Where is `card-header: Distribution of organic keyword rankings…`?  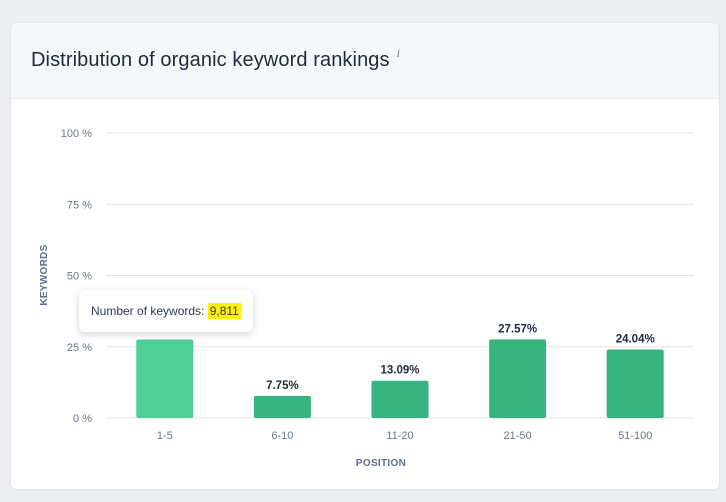 card-header: Distribution of organic keyword rankings… is located at coordinates (365, 61).